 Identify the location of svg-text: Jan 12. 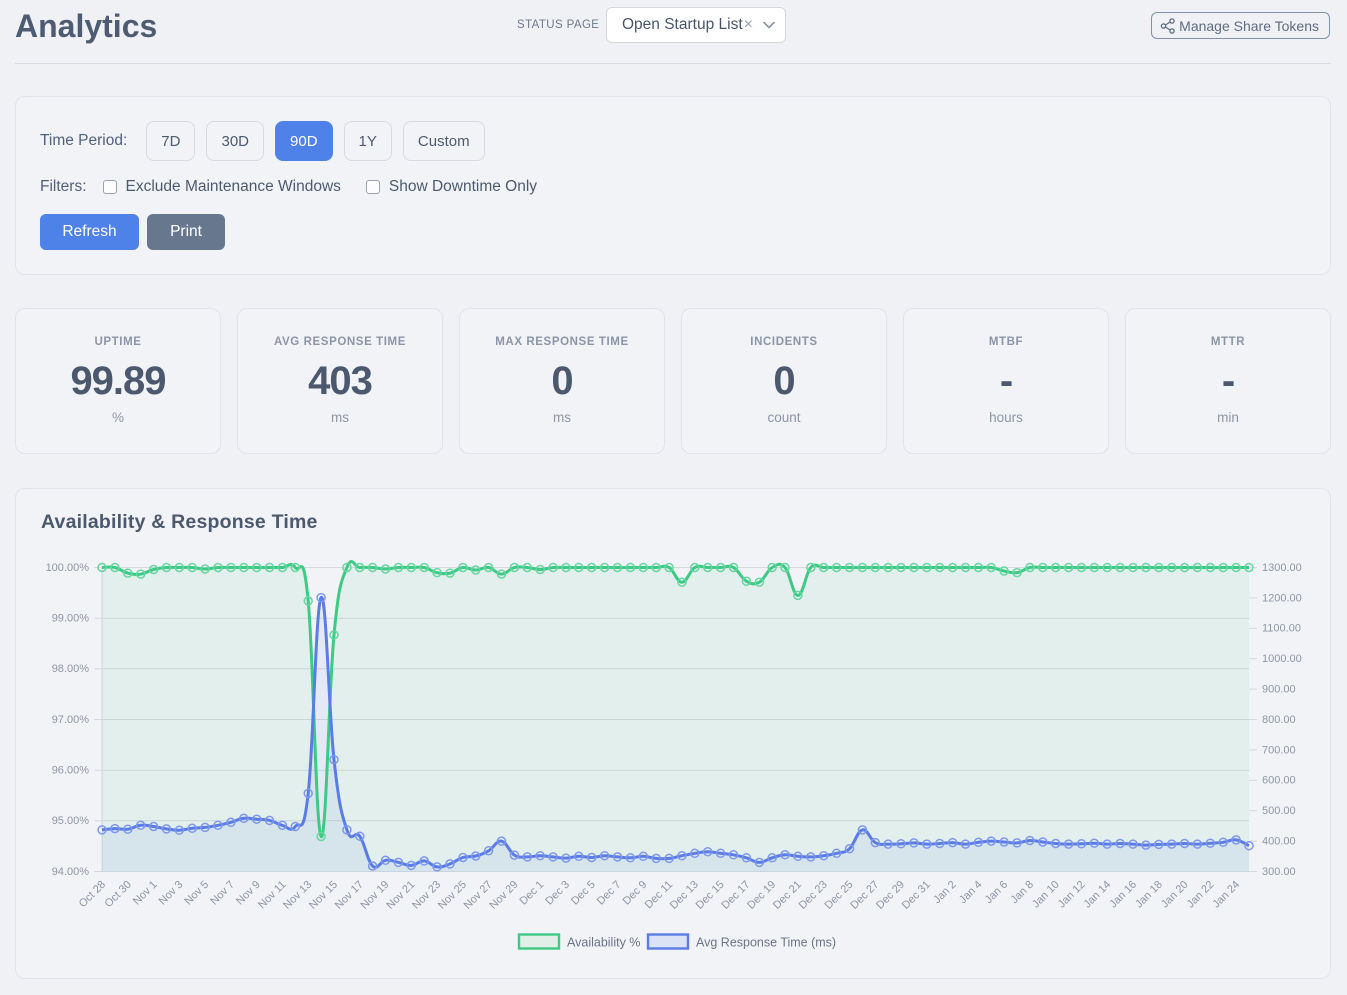
(1072, 895).